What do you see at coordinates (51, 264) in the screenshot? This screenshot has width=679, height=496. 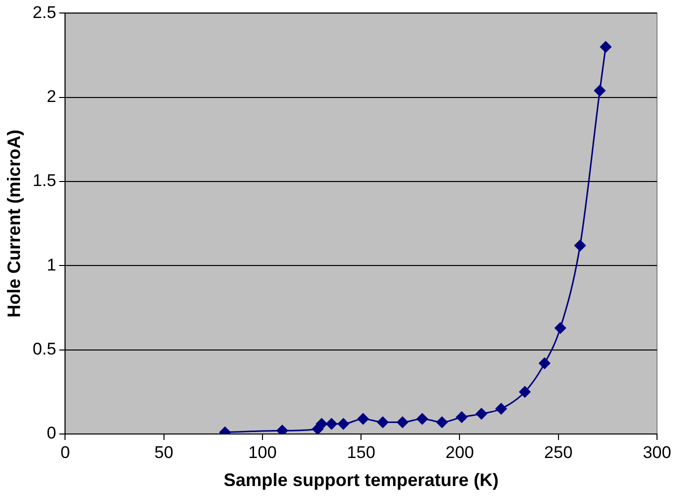 I see `y-tick-label: 1` at bounding box center [51, 264].